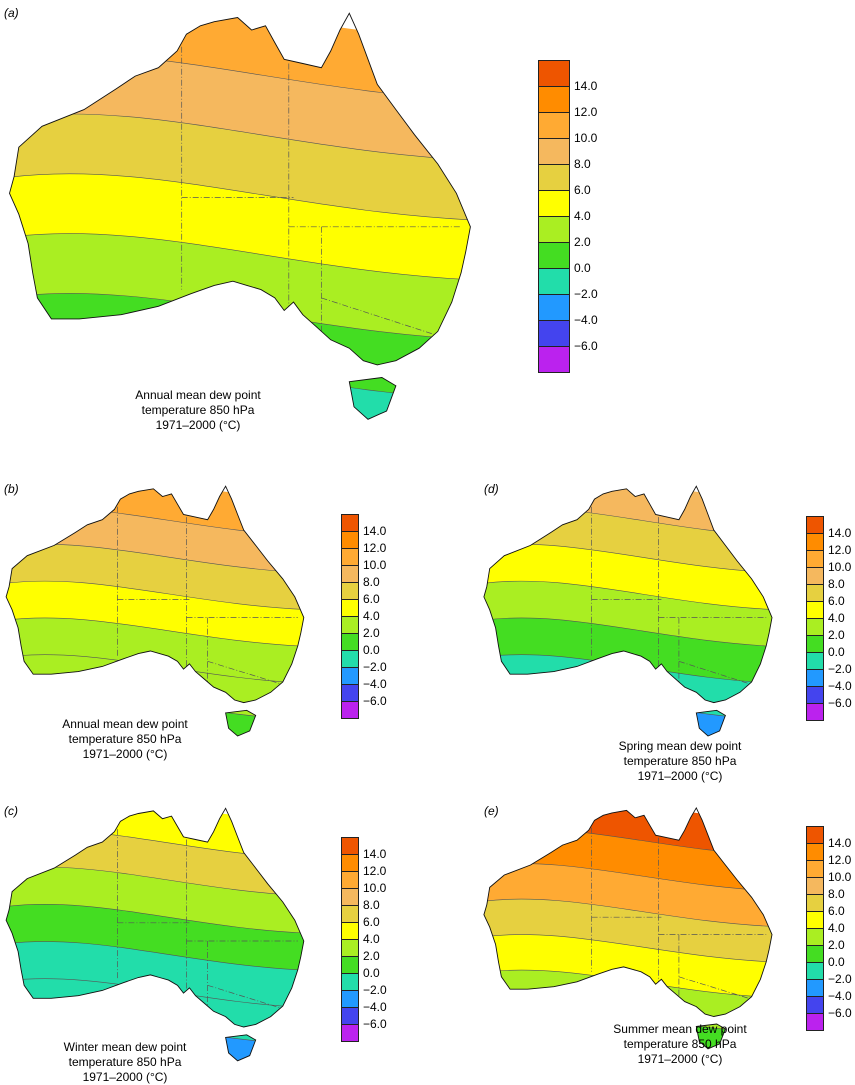 Image resolution: width=855 pixels, height=1085 pixels. What do you see at coordinates (680, 1029) in the screenshot?
I see `caption-line: Summer mean dew point` at bounding box center [680, 1029].